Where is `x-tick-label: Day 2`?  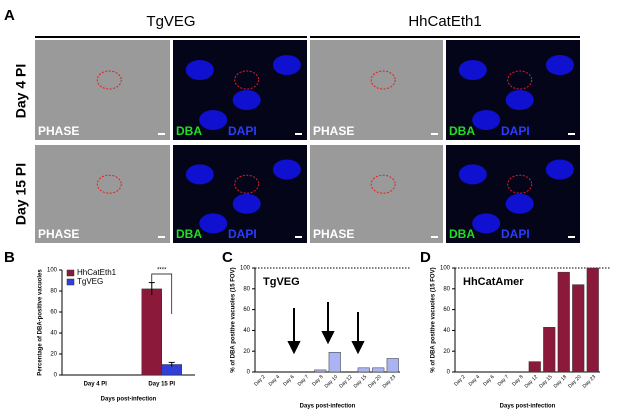
x-tick-label: Day 2 is located at coordinates (460, 381).